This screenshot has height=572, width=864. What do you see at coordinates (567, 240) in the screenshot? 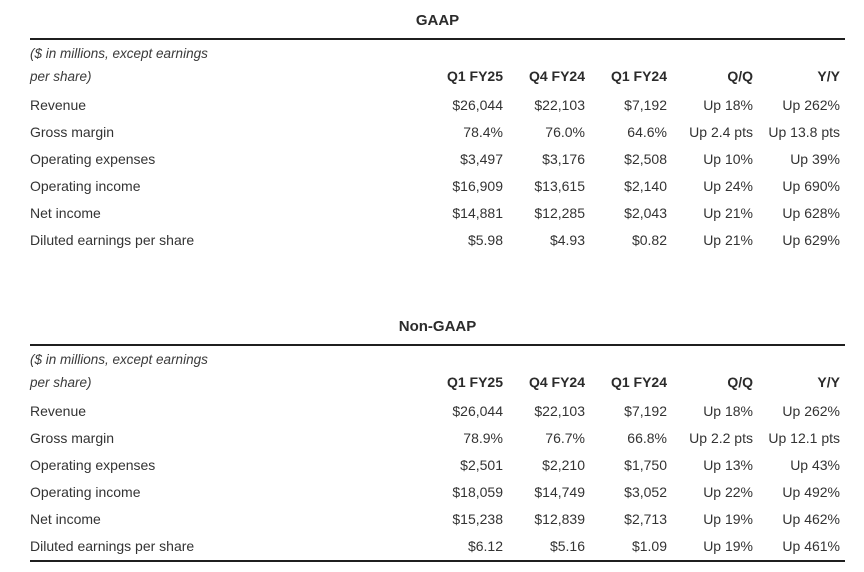
I see `cell-value: $4.93` at bounding box center [567, 240].